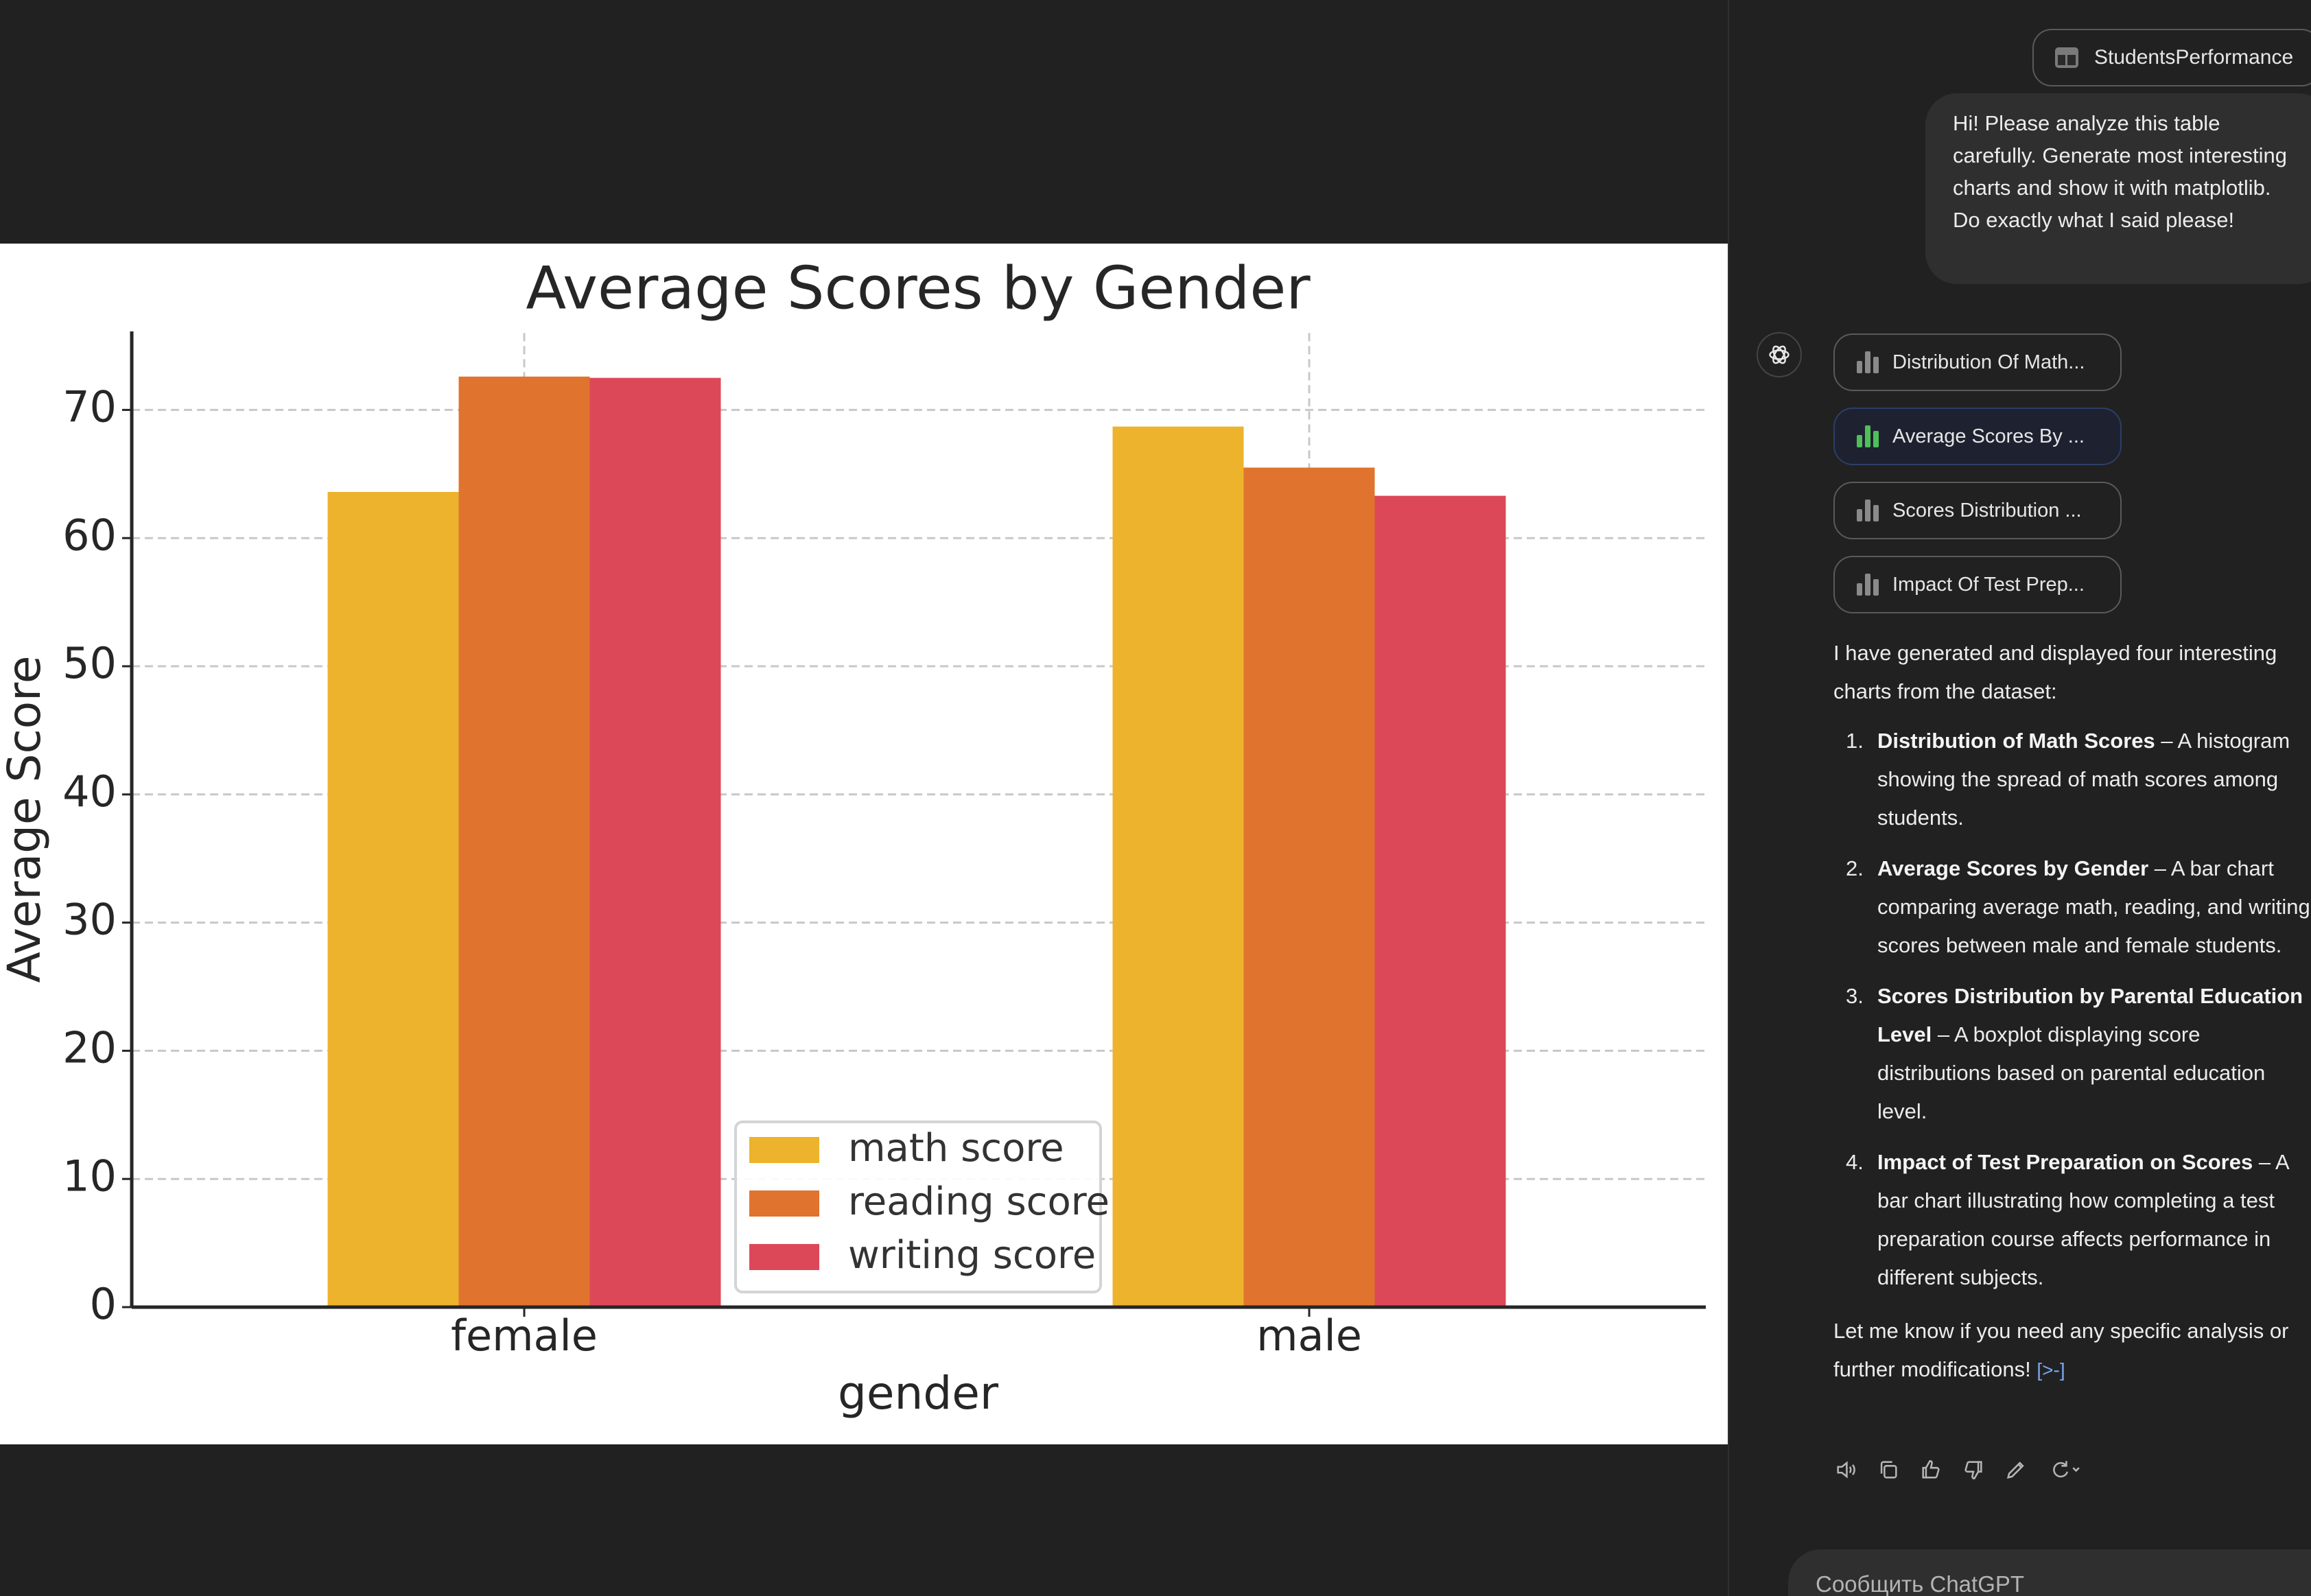 Image resolution: width=2311 pixels, height=1596 pixels. Describe the element at coordinates (2049, 1572) in the screenshot. I see `message-input: Сообщить ChatGPT` at that location.